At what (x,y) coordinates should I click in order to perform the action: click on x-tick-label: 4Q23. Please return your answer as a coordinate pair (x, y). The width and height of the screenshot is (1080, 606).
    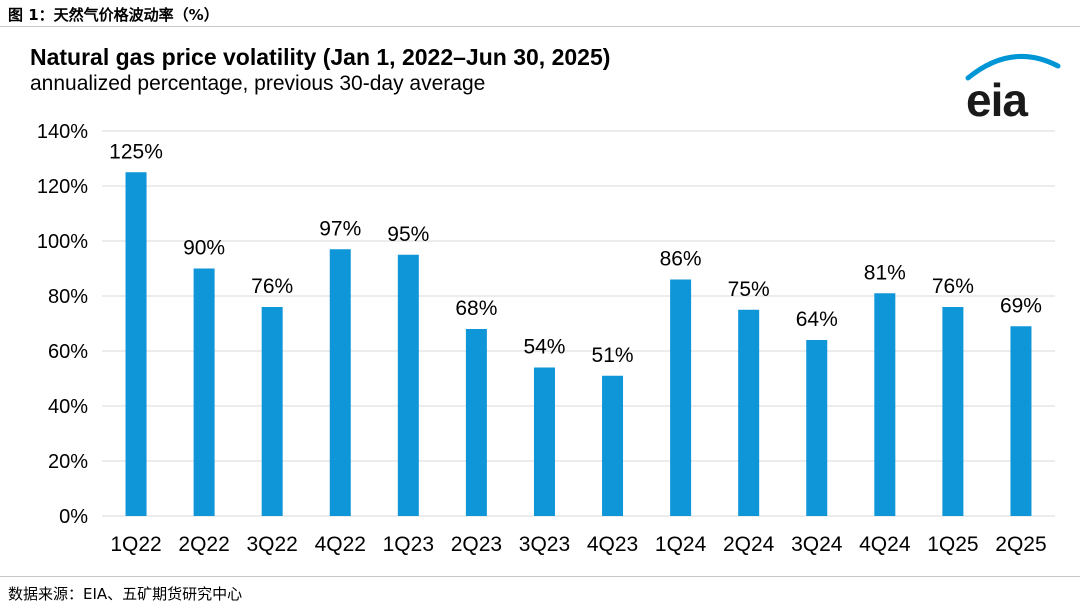
    Looking at the image, I should click on (612, 544).